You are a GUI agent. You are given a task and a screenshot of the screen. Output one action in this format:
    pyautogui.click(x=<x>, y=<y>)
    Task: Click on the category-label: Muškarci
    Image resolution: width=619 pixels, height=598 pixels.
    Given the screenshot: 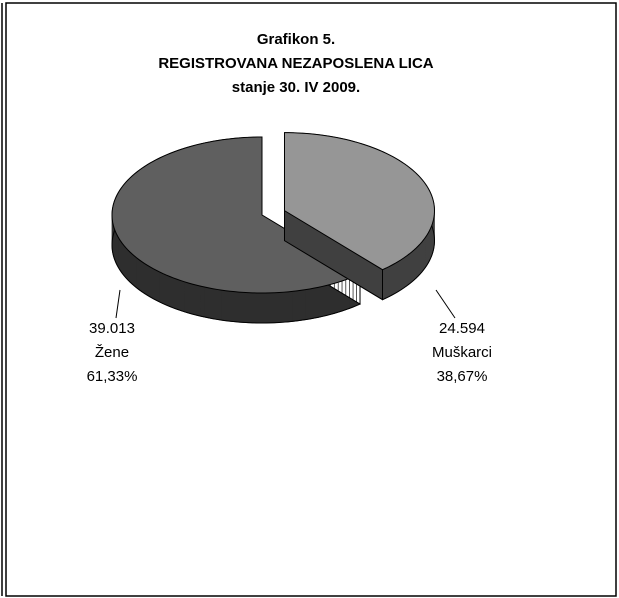 What is the action you would take?
    pyautogui.click(x=462, y=352)
    